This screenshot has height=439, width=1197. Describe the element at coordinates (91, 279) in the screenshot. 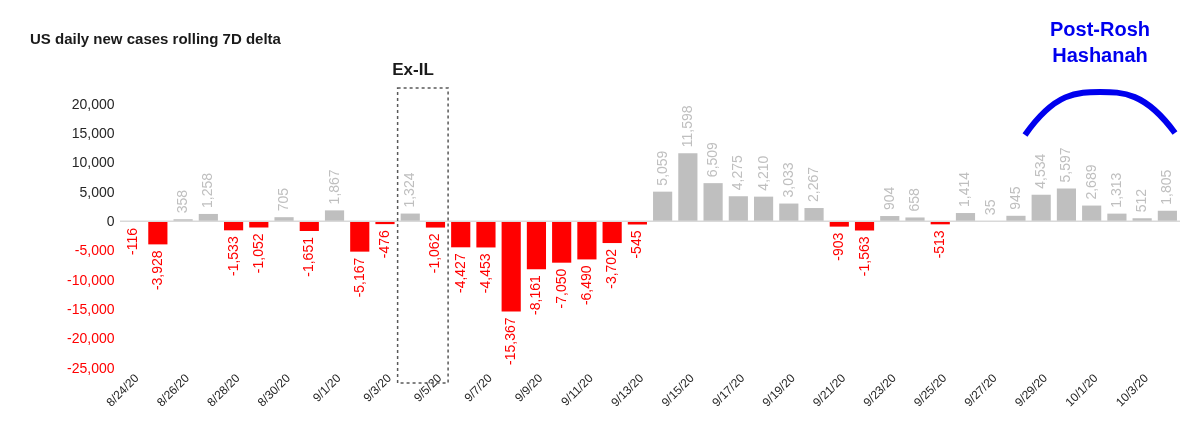

I see `y-tick-label: -10,000` at that location.